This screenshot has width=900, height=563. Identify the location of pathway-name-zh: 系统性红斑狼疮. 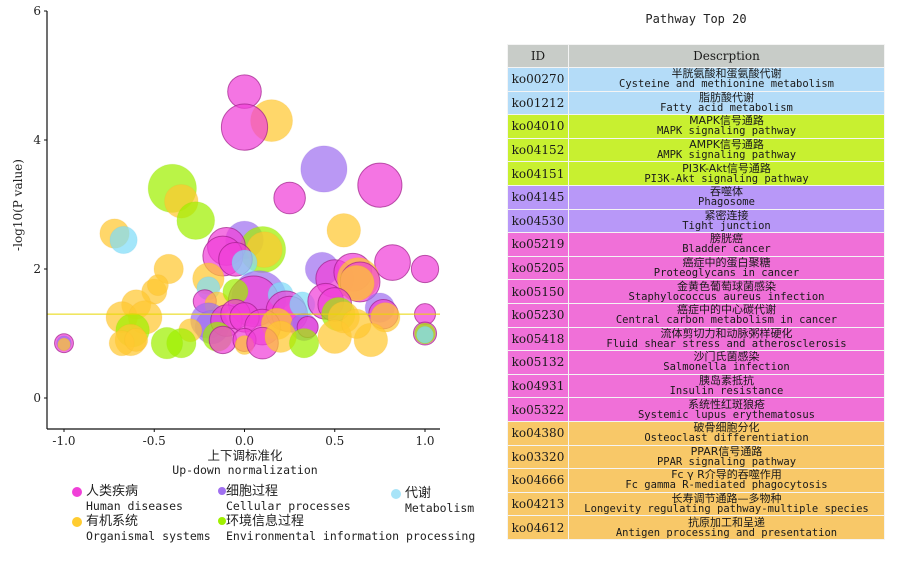
(726, 404).